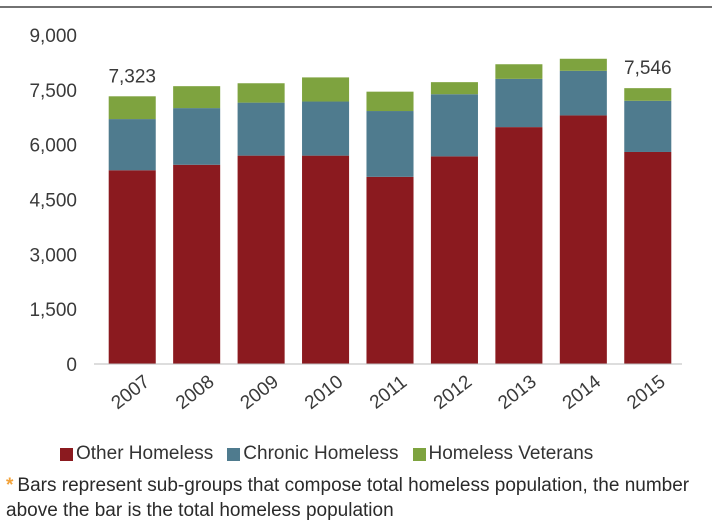  I want to click on x-tick-label: 2010, so click(324, 392).